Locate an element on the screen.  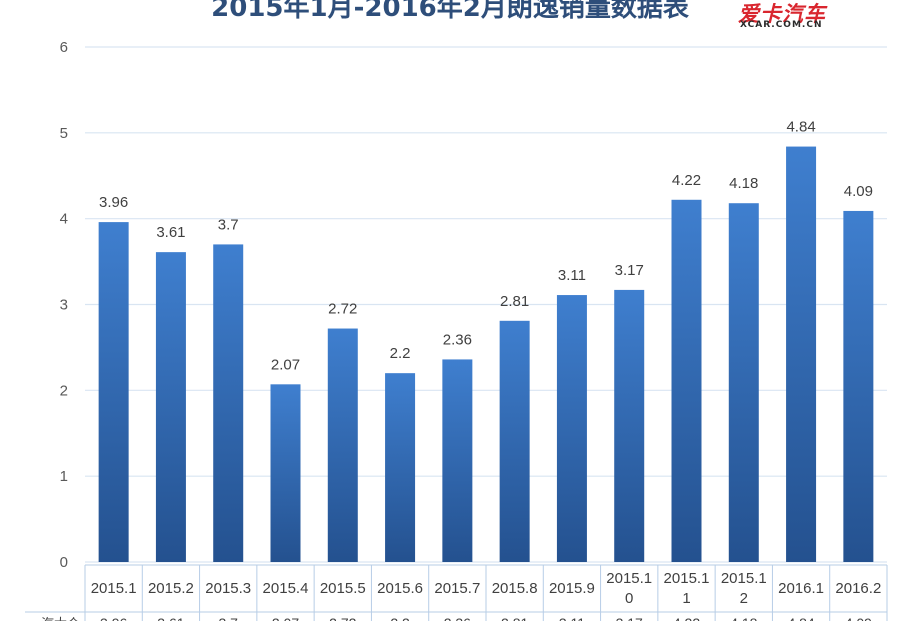
category-label: 2015.7 is located at coordinates (457, 588).